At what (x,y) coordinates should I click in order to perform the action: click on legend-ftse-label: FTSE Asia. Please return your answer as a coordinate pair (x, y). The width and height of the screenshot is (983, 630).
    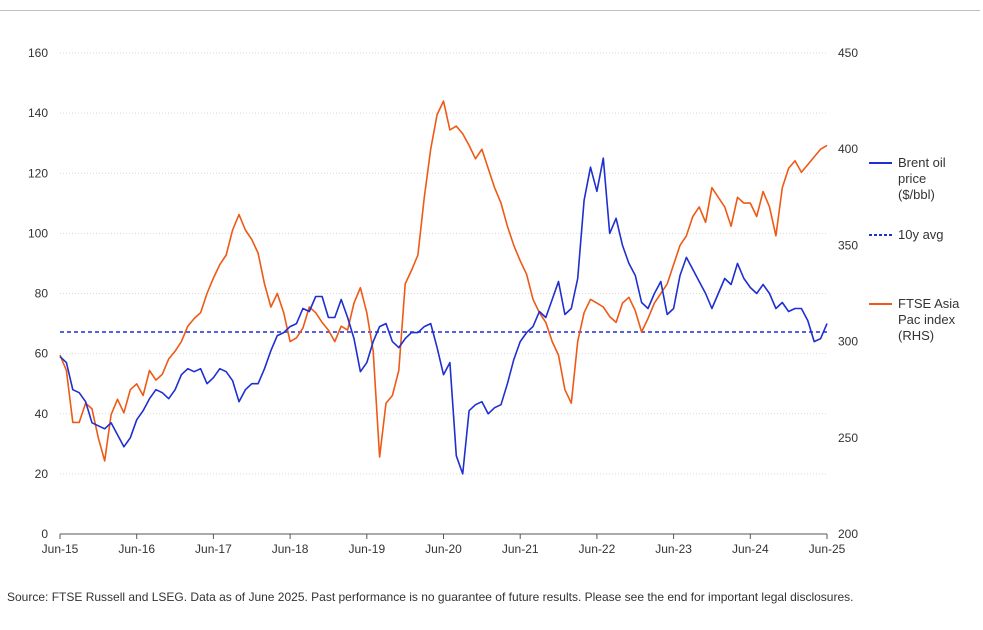
    Looking at the image, I should click on (929, 303).